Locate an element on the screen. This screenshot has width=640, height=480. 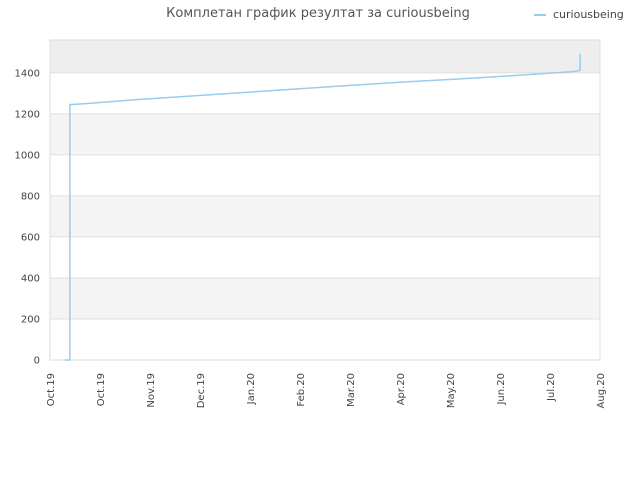
x-tick-label: Jul.20 is located at coordinates (551, 387).